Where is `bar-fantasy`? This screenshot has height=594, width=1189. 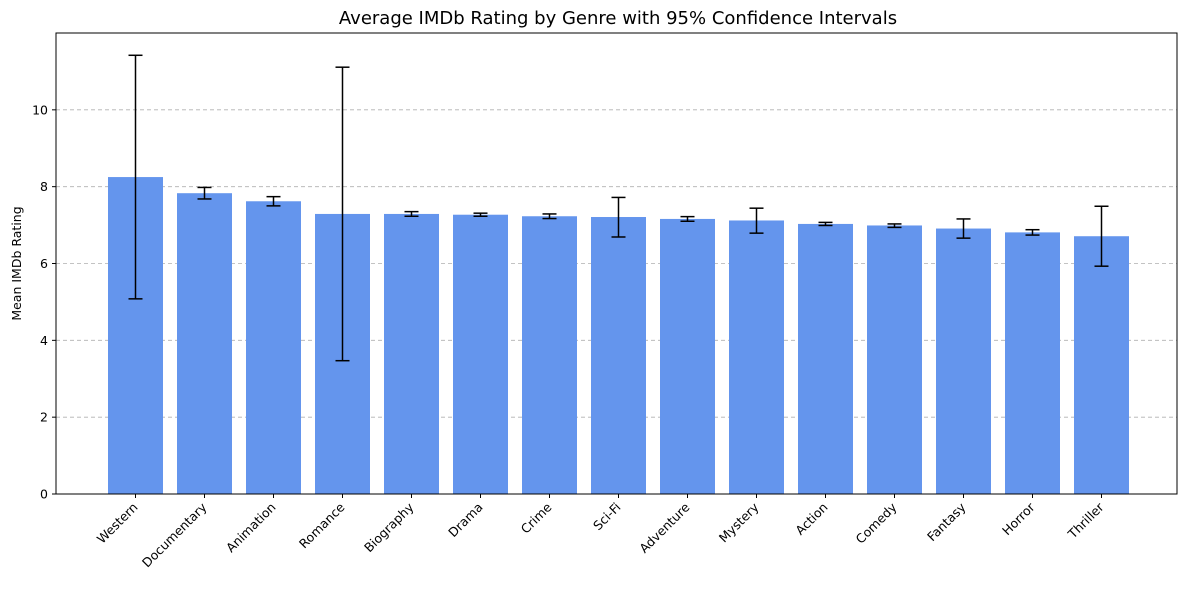 bar-fantasy is located at coordinates (963, 361).